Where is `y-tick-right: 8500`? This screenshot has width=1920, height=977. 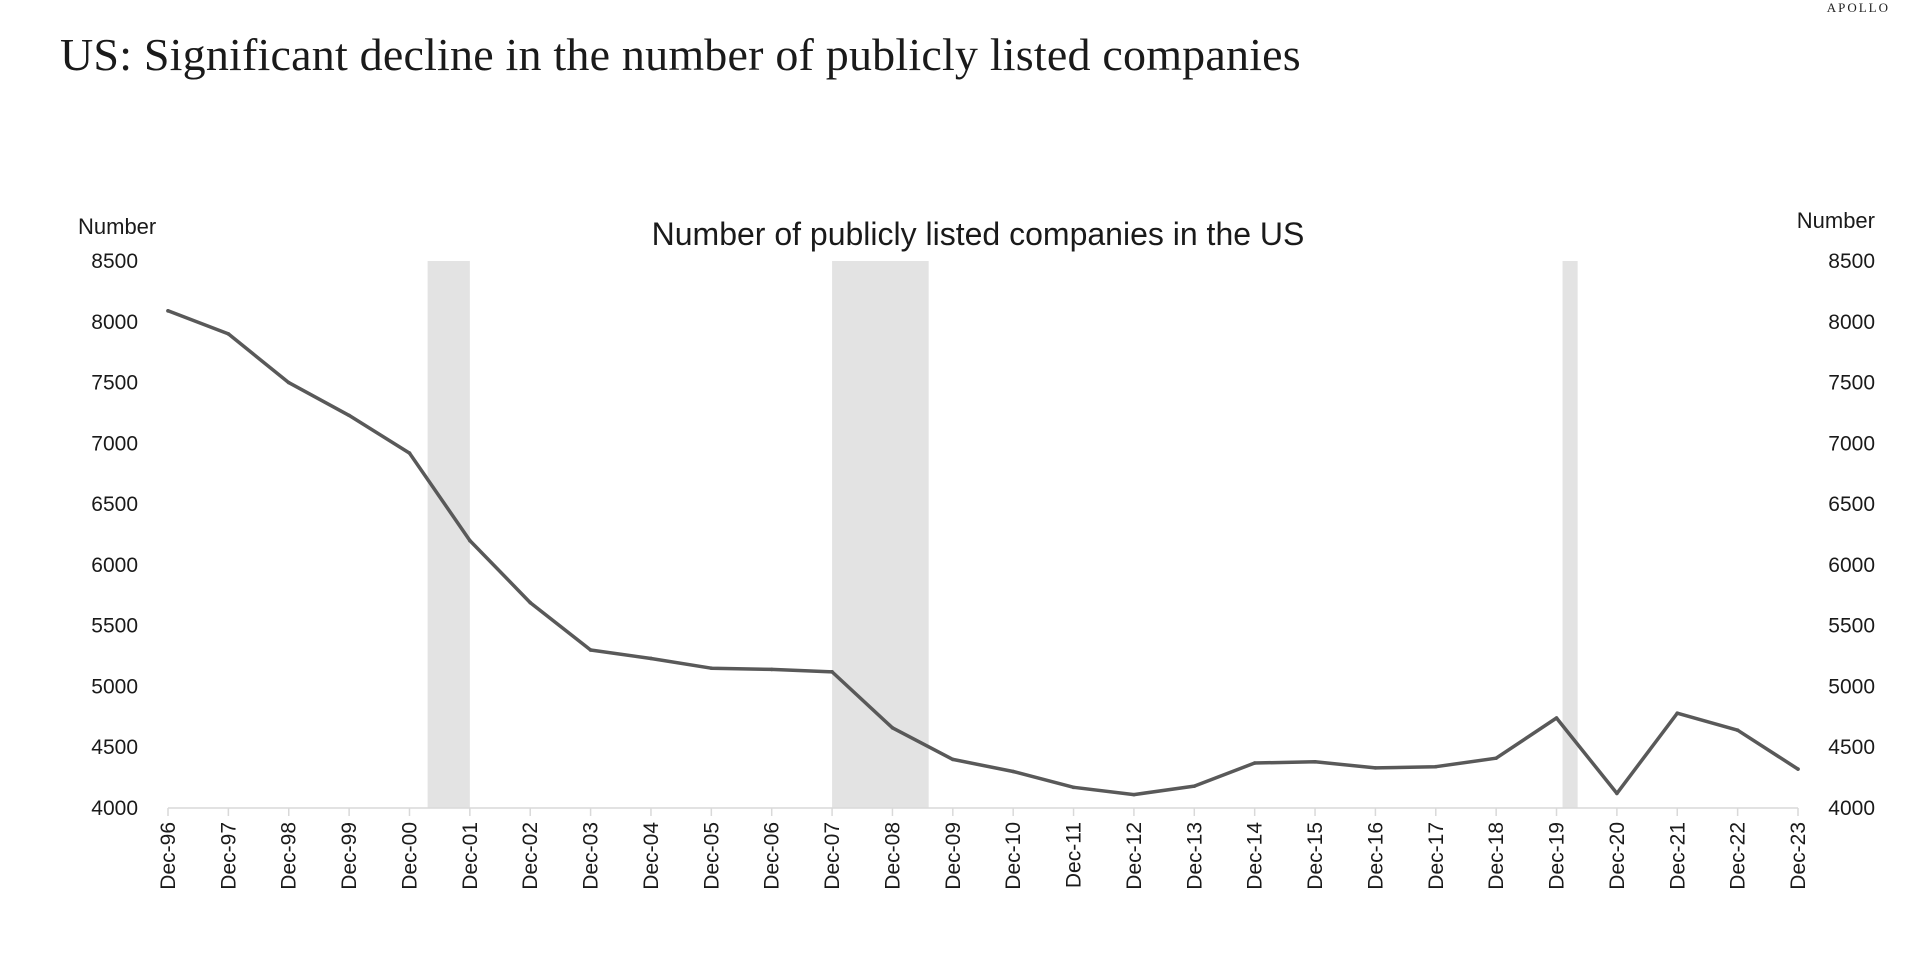 y-tick-right: 8500 is located at coordinates (1851, 261).